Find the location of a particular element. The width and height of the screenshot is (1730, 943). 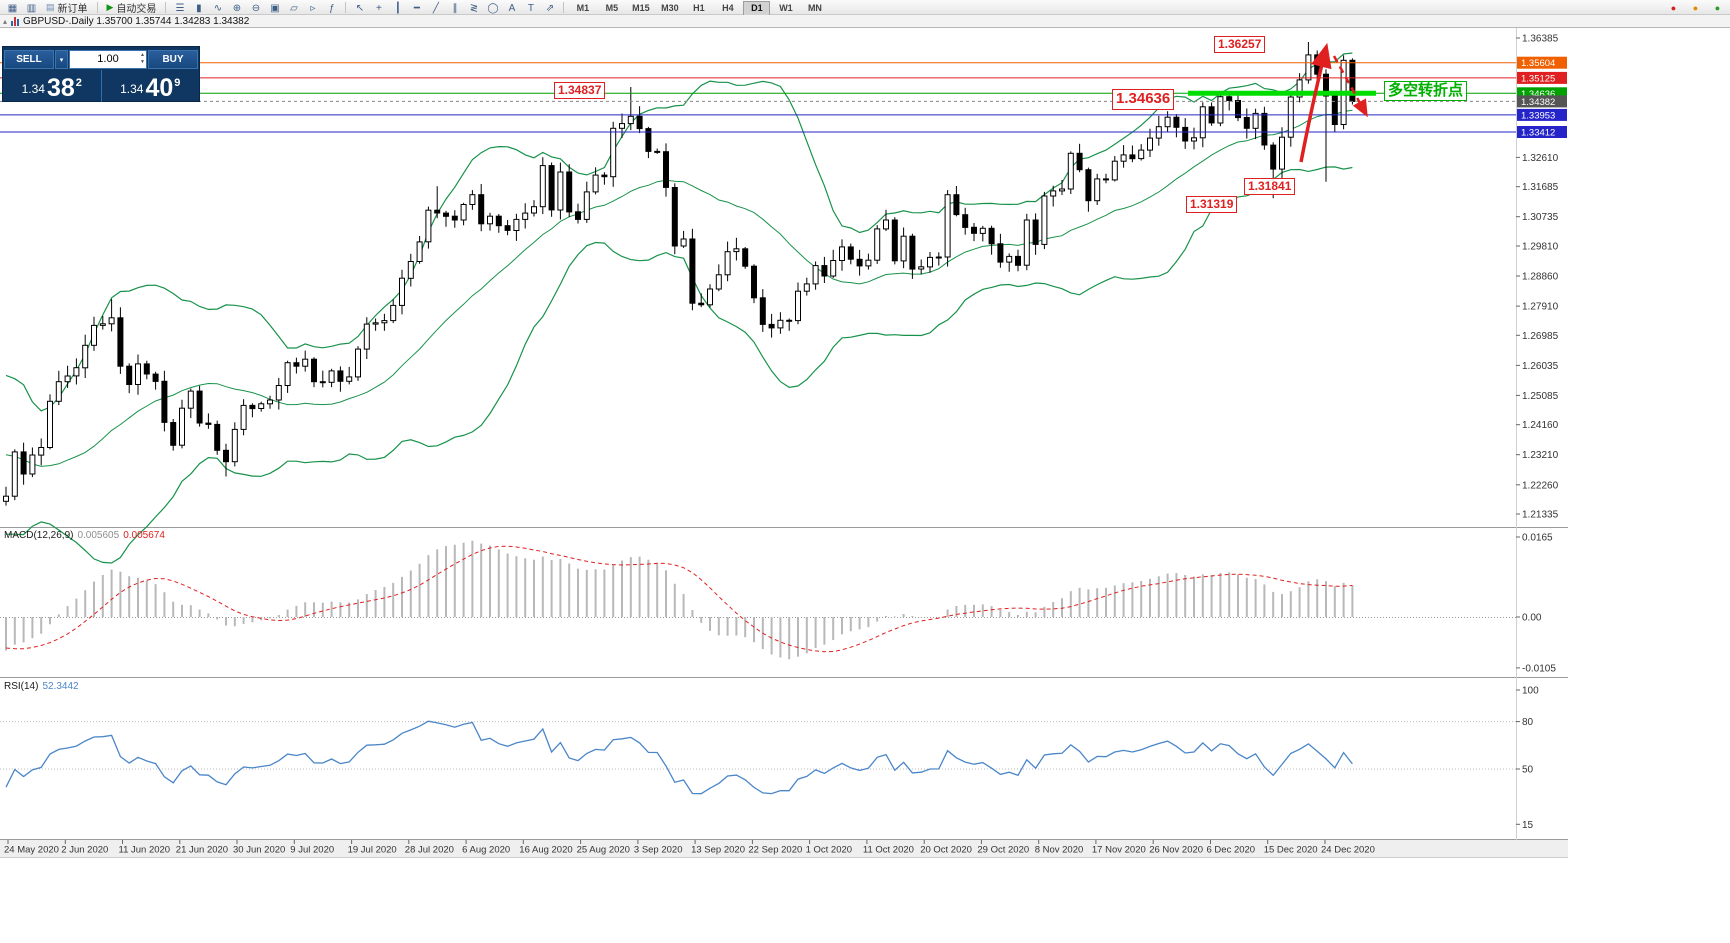

timeframe-w1: W1 is located at coordinates (786, 8).